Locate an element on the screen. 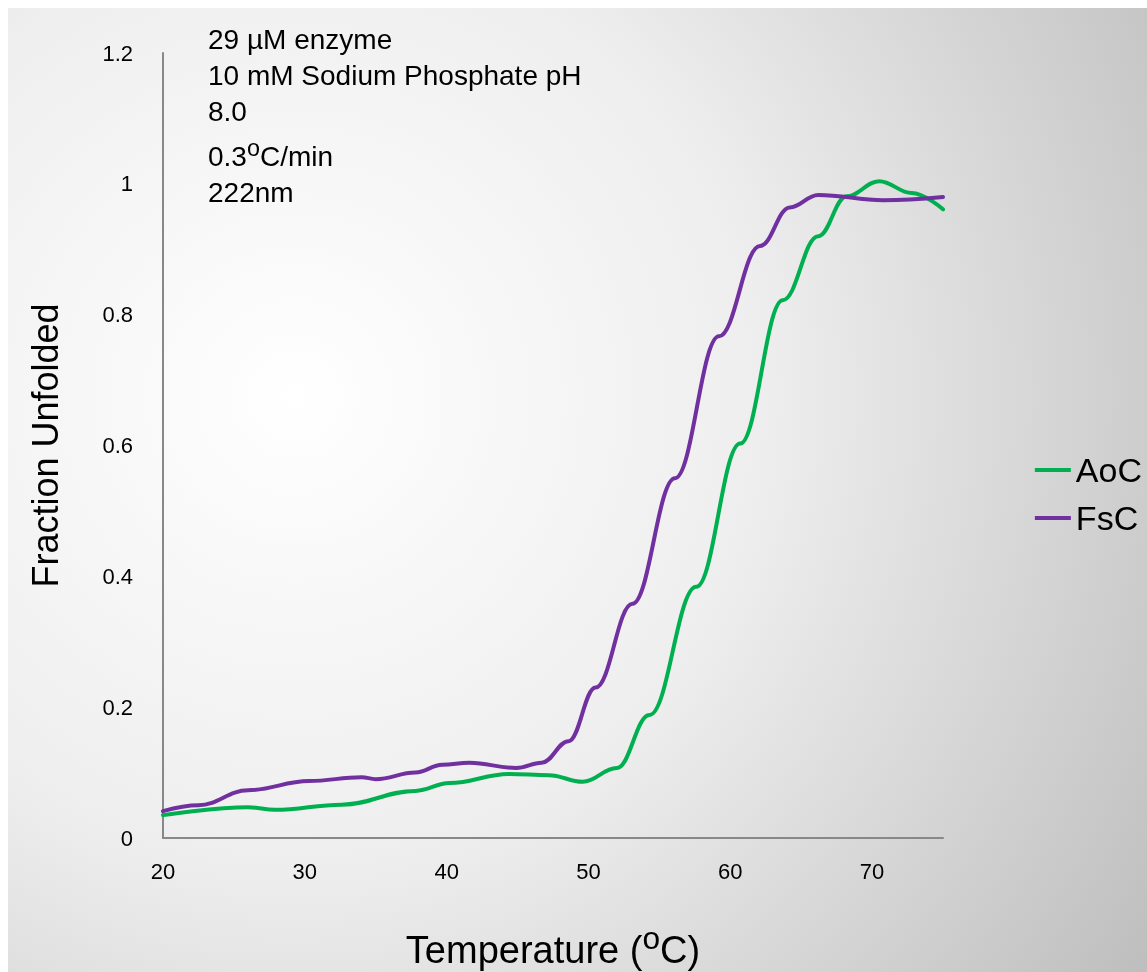  x-tick-label: 70 is located at coordinates (872, 871).